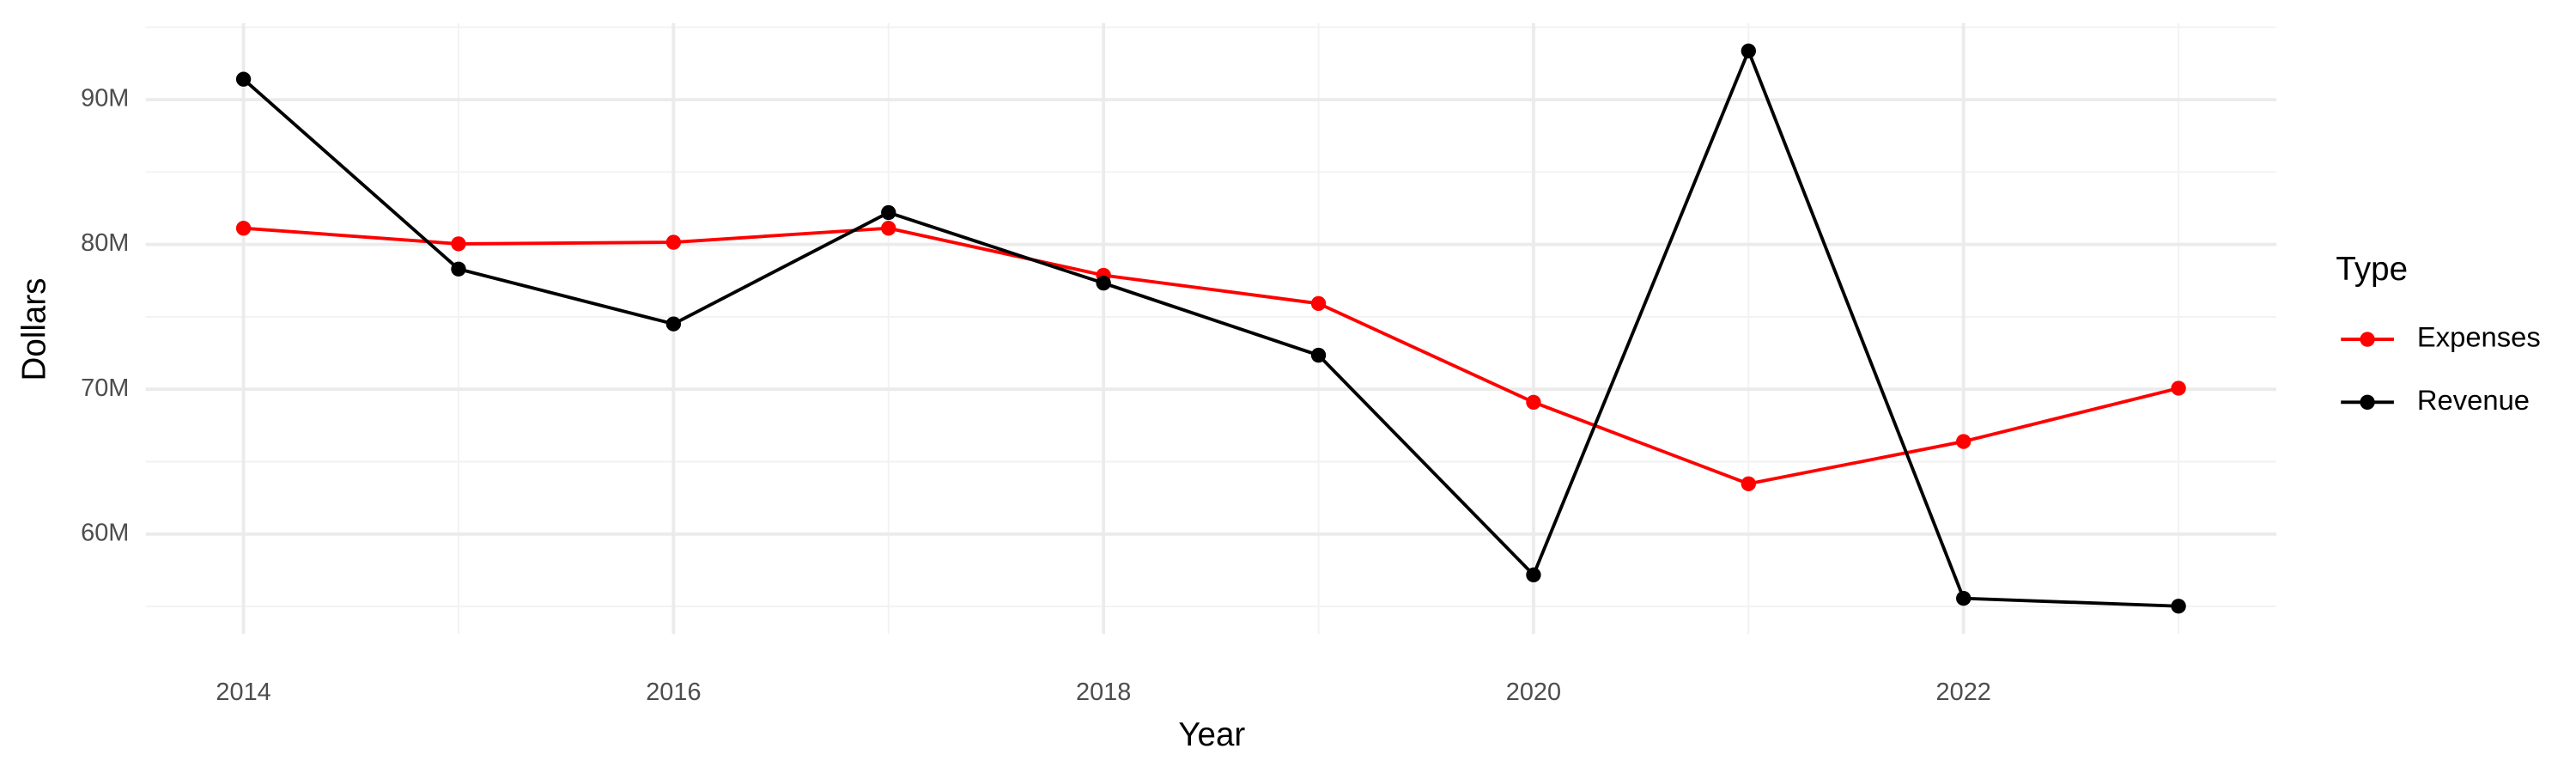 The image size is (2576, 773). I want to click on x-tick-label: 2014, so click(243, 692).